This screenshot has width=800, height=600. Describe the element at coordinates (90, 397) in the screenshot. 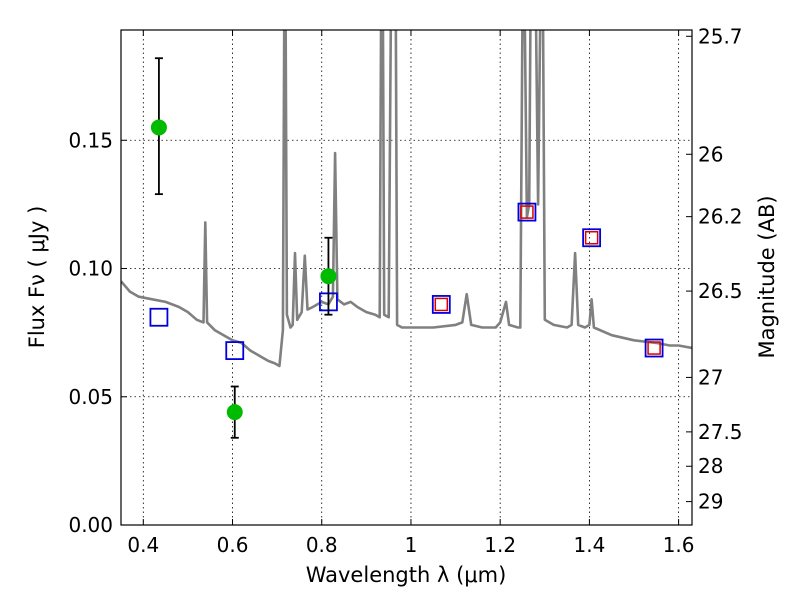

I see `y-tick-label: 0.05` at that location.